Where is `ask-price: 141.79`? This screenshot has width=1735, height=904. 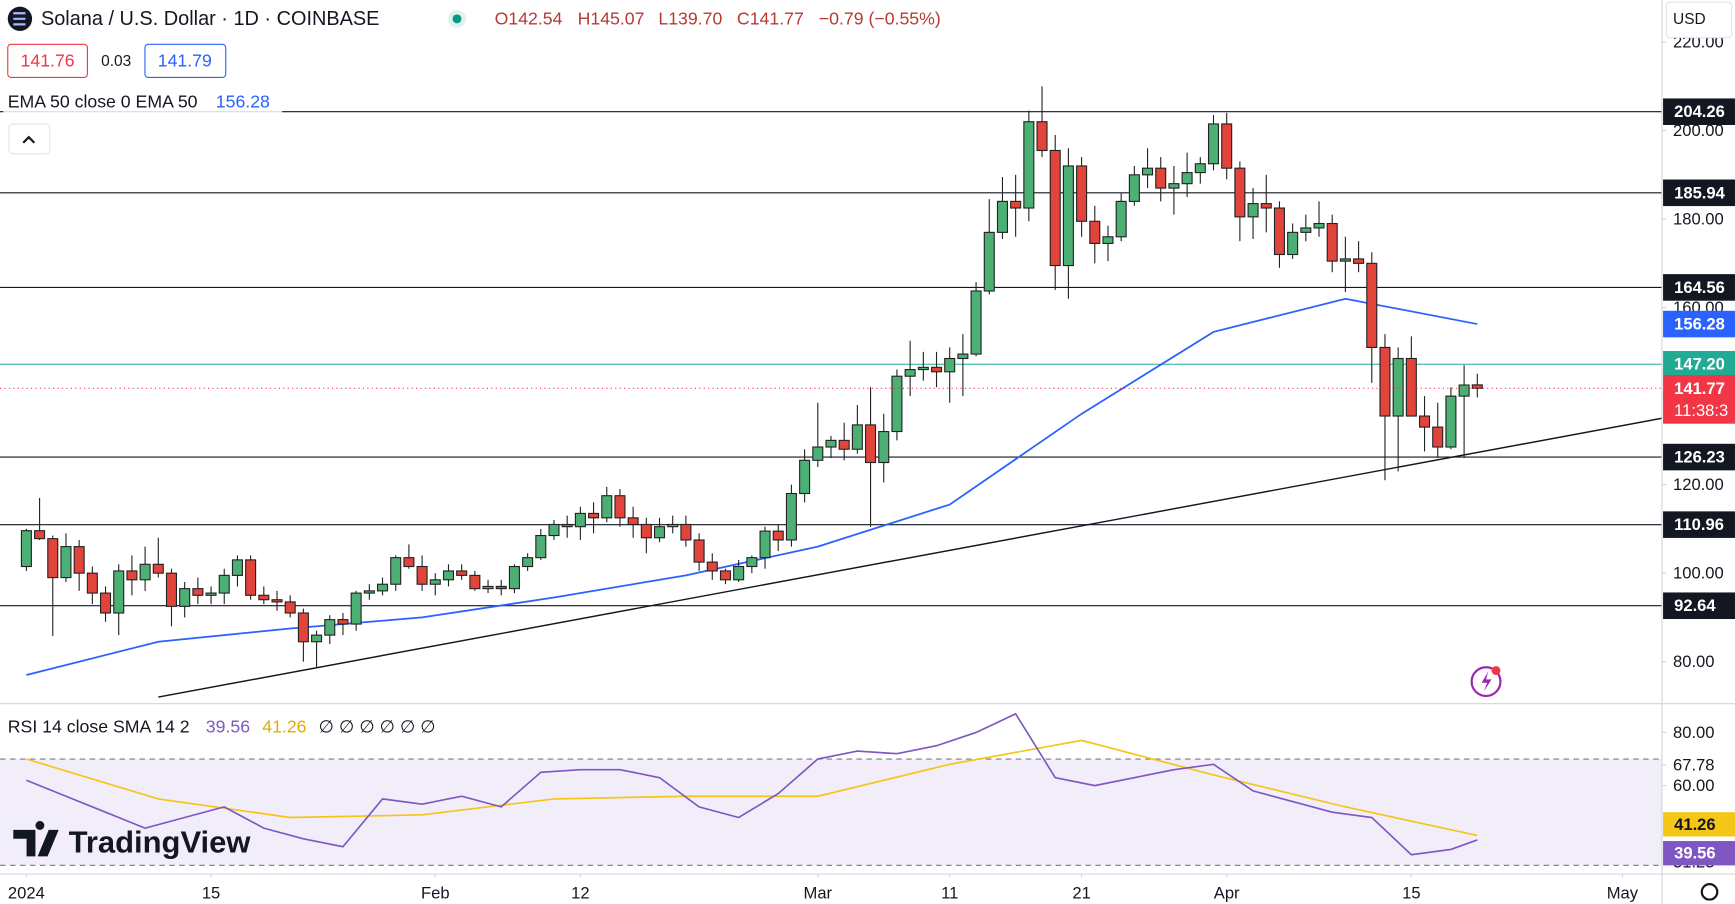 ask-price: 141.79 is located at coordinates (185, 61).